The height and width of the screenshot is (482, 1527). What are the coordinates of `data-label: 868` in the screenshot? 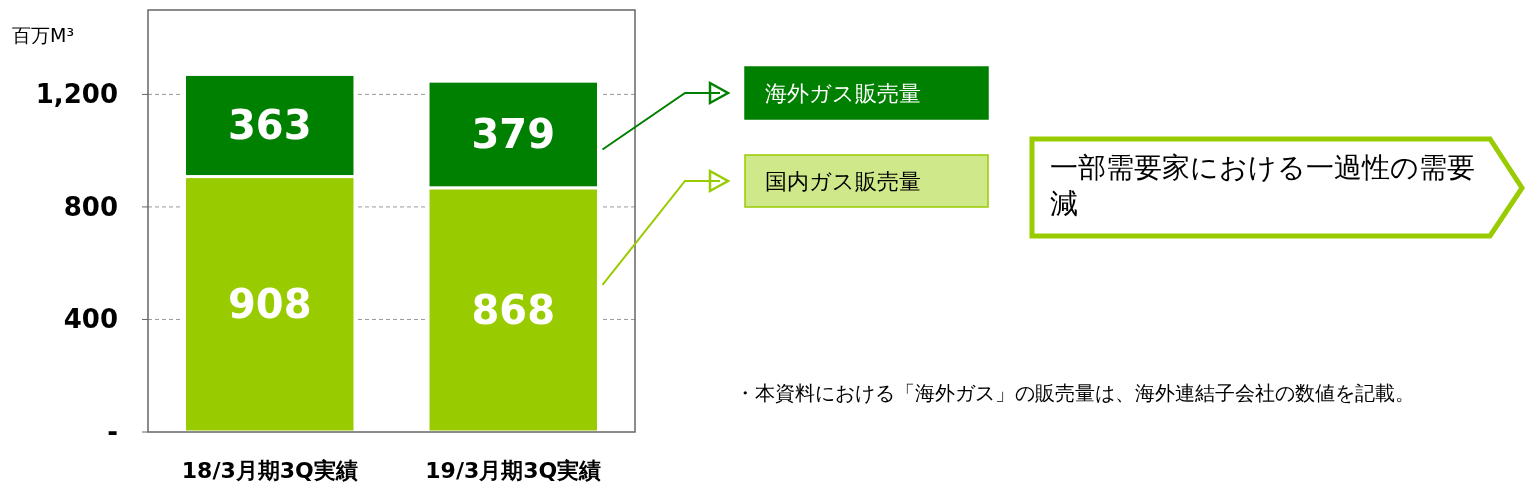 It's located at (513, 309).